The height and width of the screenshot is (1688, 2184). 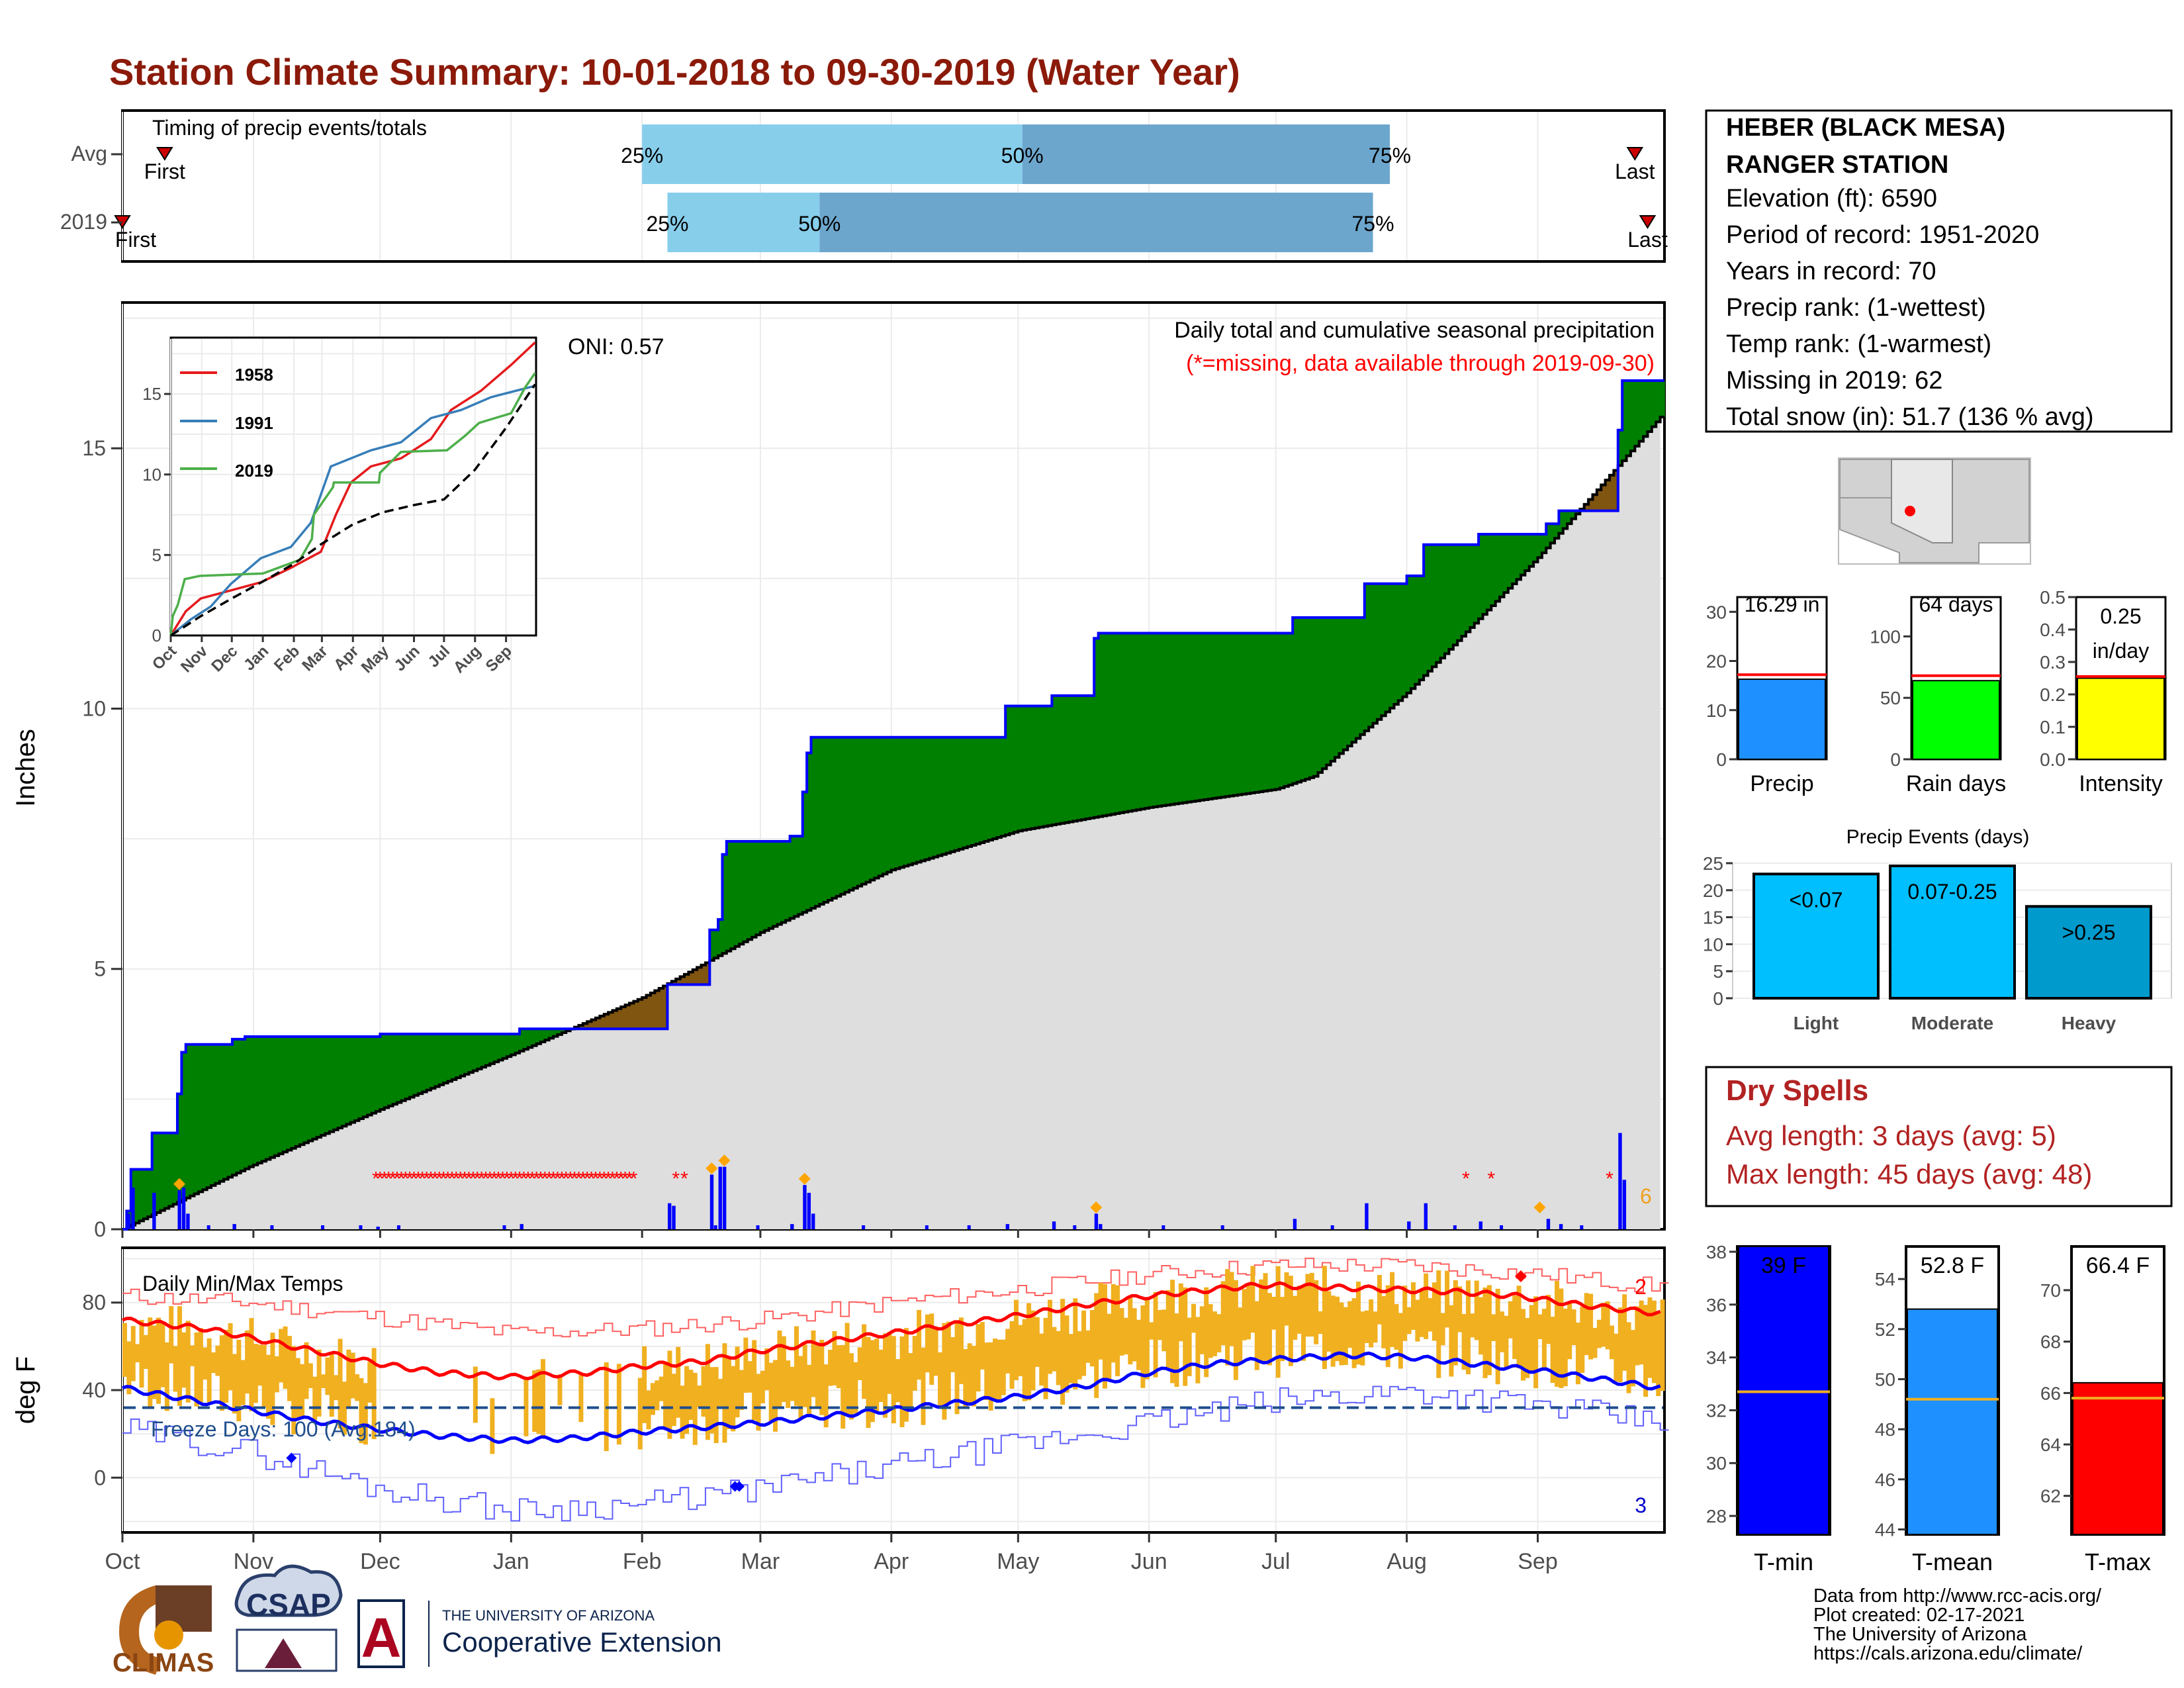 I want to click on trace-precip-bar, so click(x=969, y=1227).